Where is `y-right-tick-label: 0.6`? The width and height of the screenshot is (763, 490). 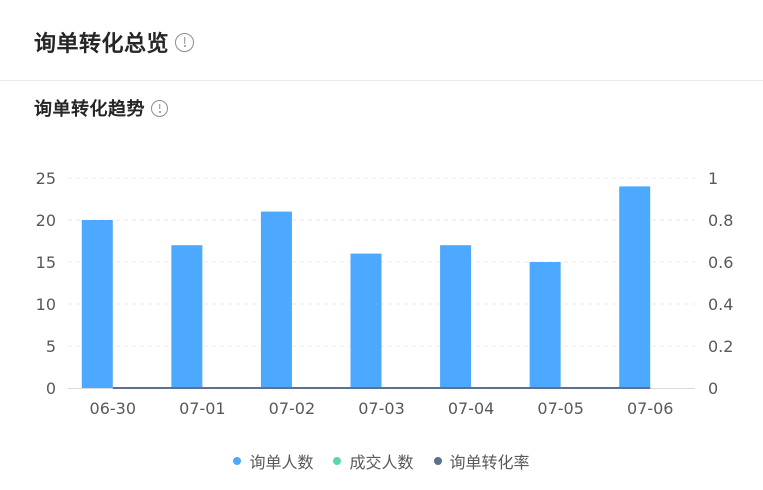
y-right-tick-label: 0.6 is located at coordinates (720, 262).